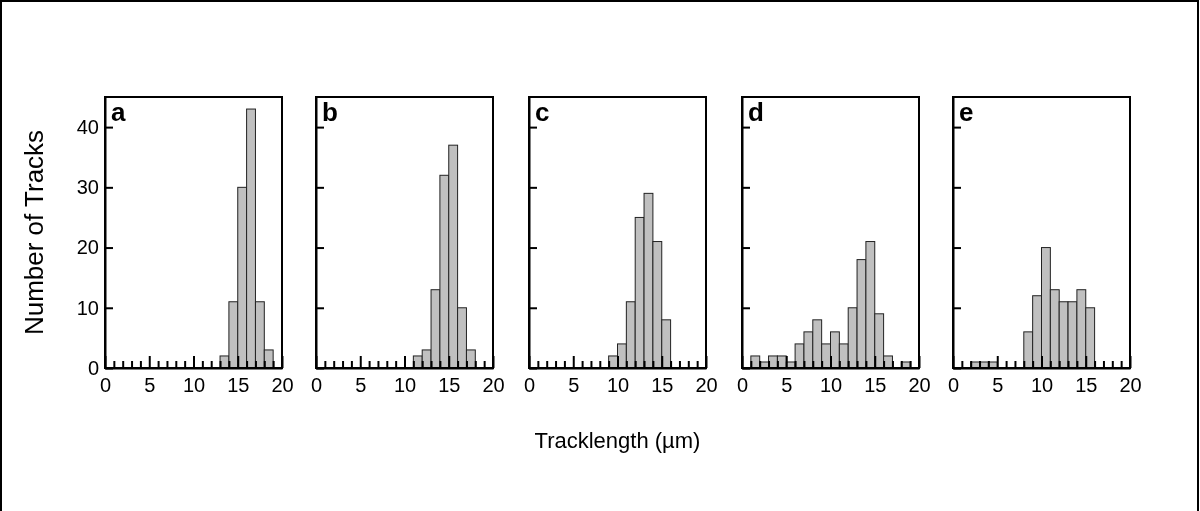  What do you see at coordinates (93, 367) in the screenshot?
I see `y-tick-label: 0` at bounding box center [93, 367].